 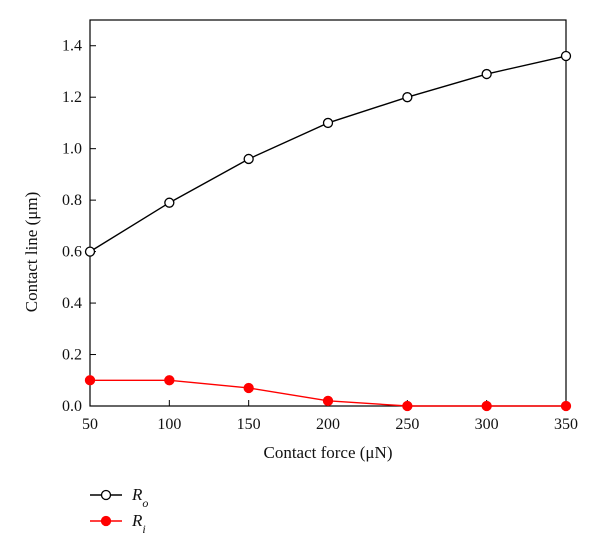 What do you see at coordinates (72, 97) in the screenshot?
I see `y-tick-label: 1.2` at bounding box center [72, 97].